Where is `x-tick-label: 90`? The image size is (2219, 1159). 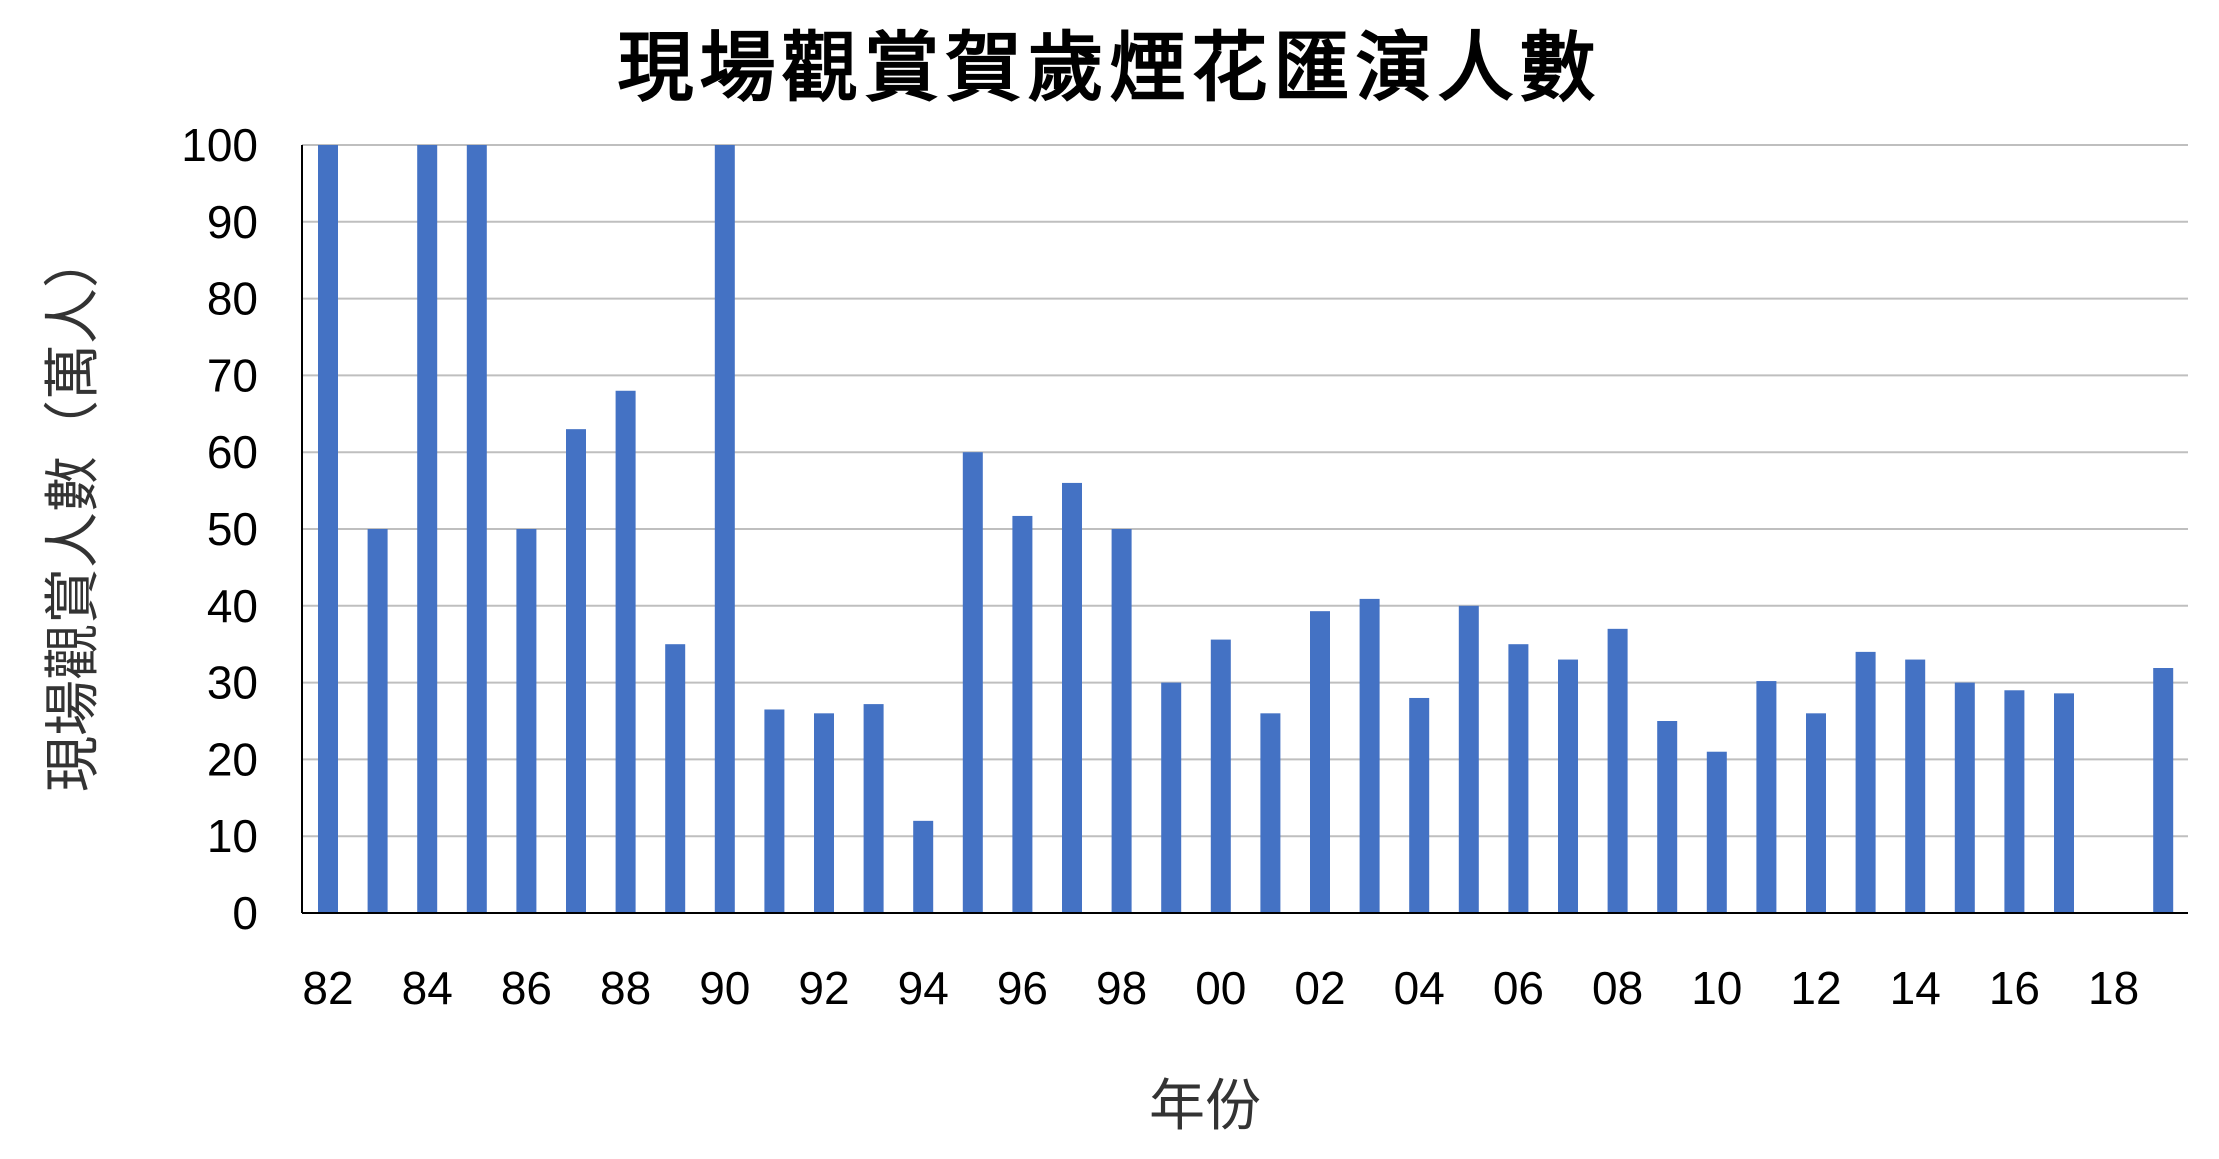
x-tick-label: 90 is located at coordinates (724, 988).